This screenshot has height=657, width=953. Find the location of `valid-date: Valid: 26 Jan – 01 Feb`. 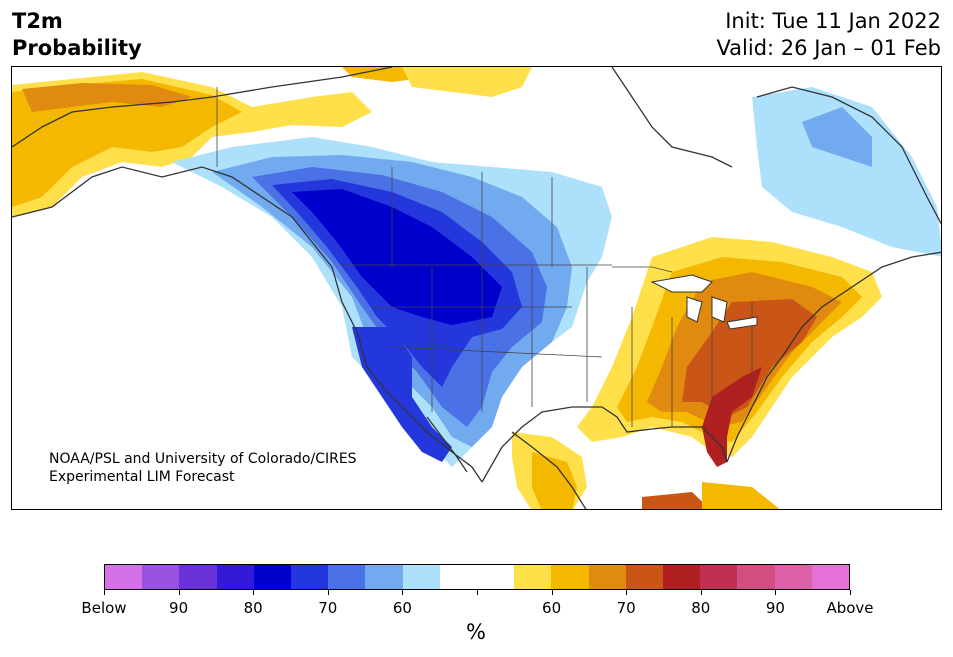

valid-date: Valid: 26 Jan – 01 Feb is located at coordinates (828, 48).